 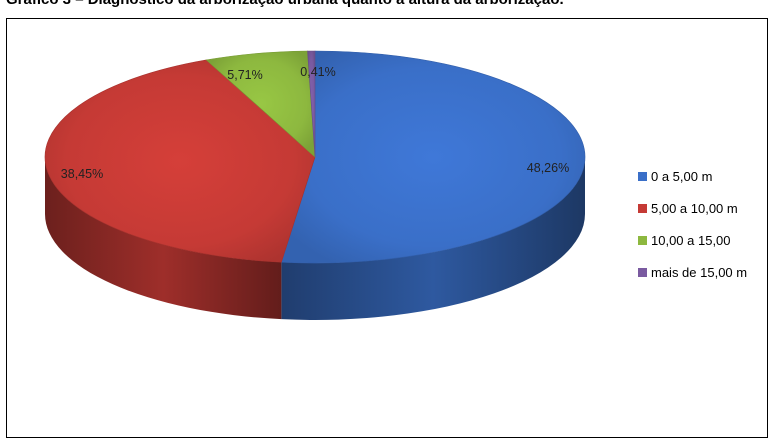 I want to click on legend-item: 5,00 a 10,00 m, so click(x=692, y=208).